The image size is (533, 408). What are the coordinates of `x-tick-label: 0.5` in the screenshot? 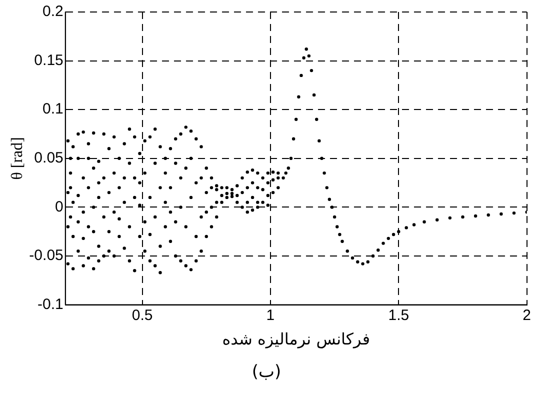 It's located at (142, 315).